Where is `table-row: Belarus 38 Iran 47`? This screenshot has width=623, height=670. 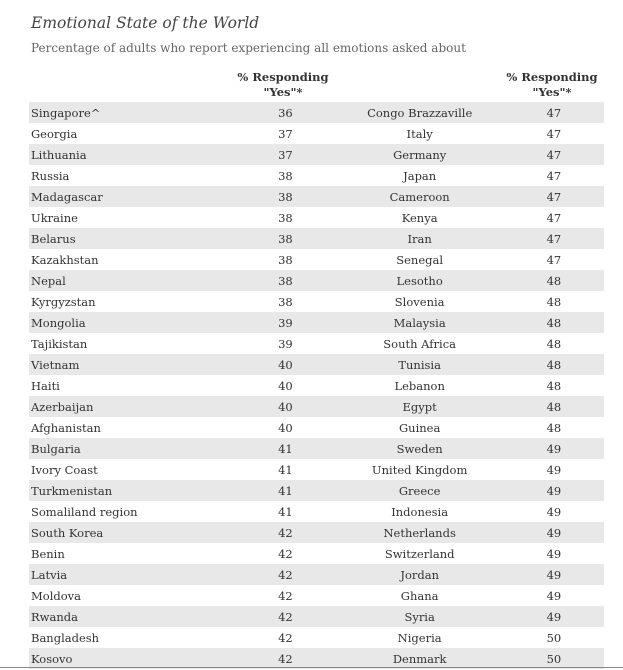 table-row: Belarus 38 Iran 47 is located at coordinates (316, 238).